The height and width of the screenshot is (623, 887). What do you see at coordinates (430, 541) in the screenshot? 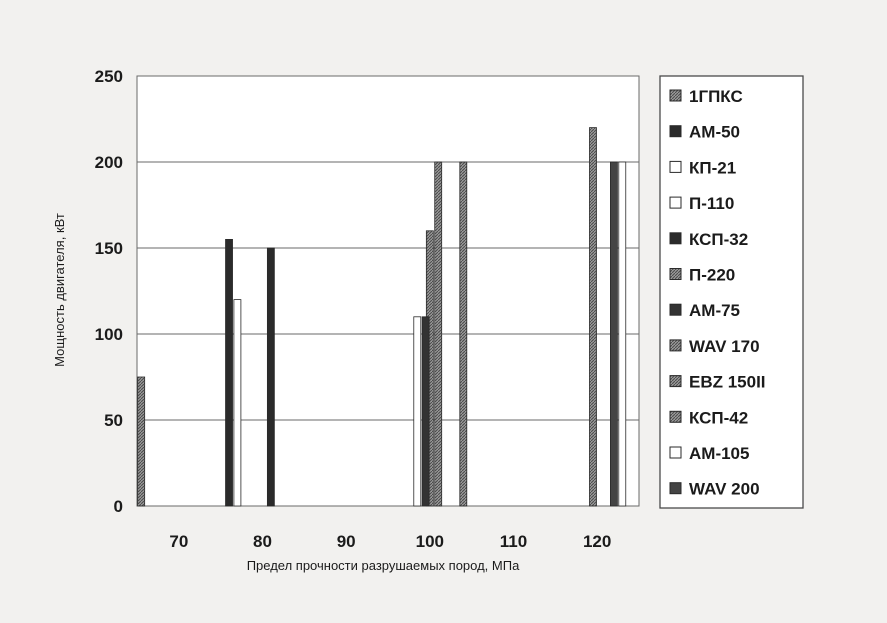
I see `x-tick-label: 100` at bounding box center [430, 541].